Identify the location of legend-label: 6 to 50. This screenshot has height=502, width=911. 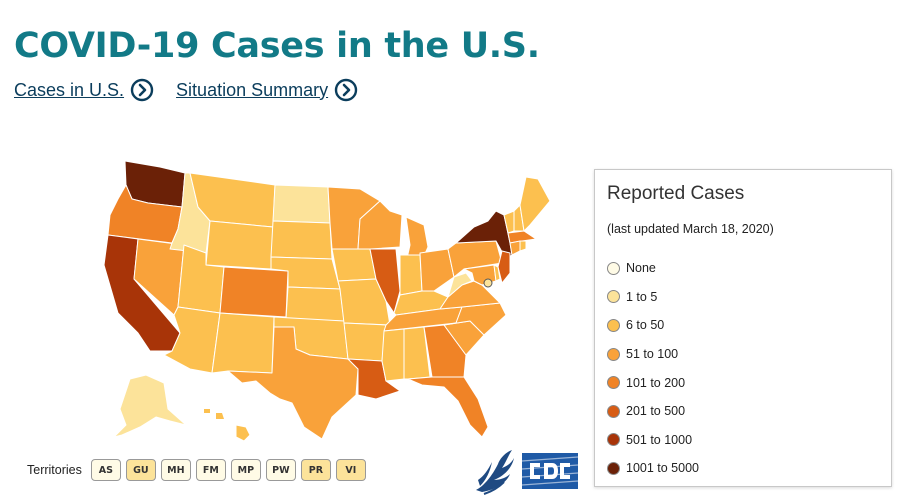
(645, 325).